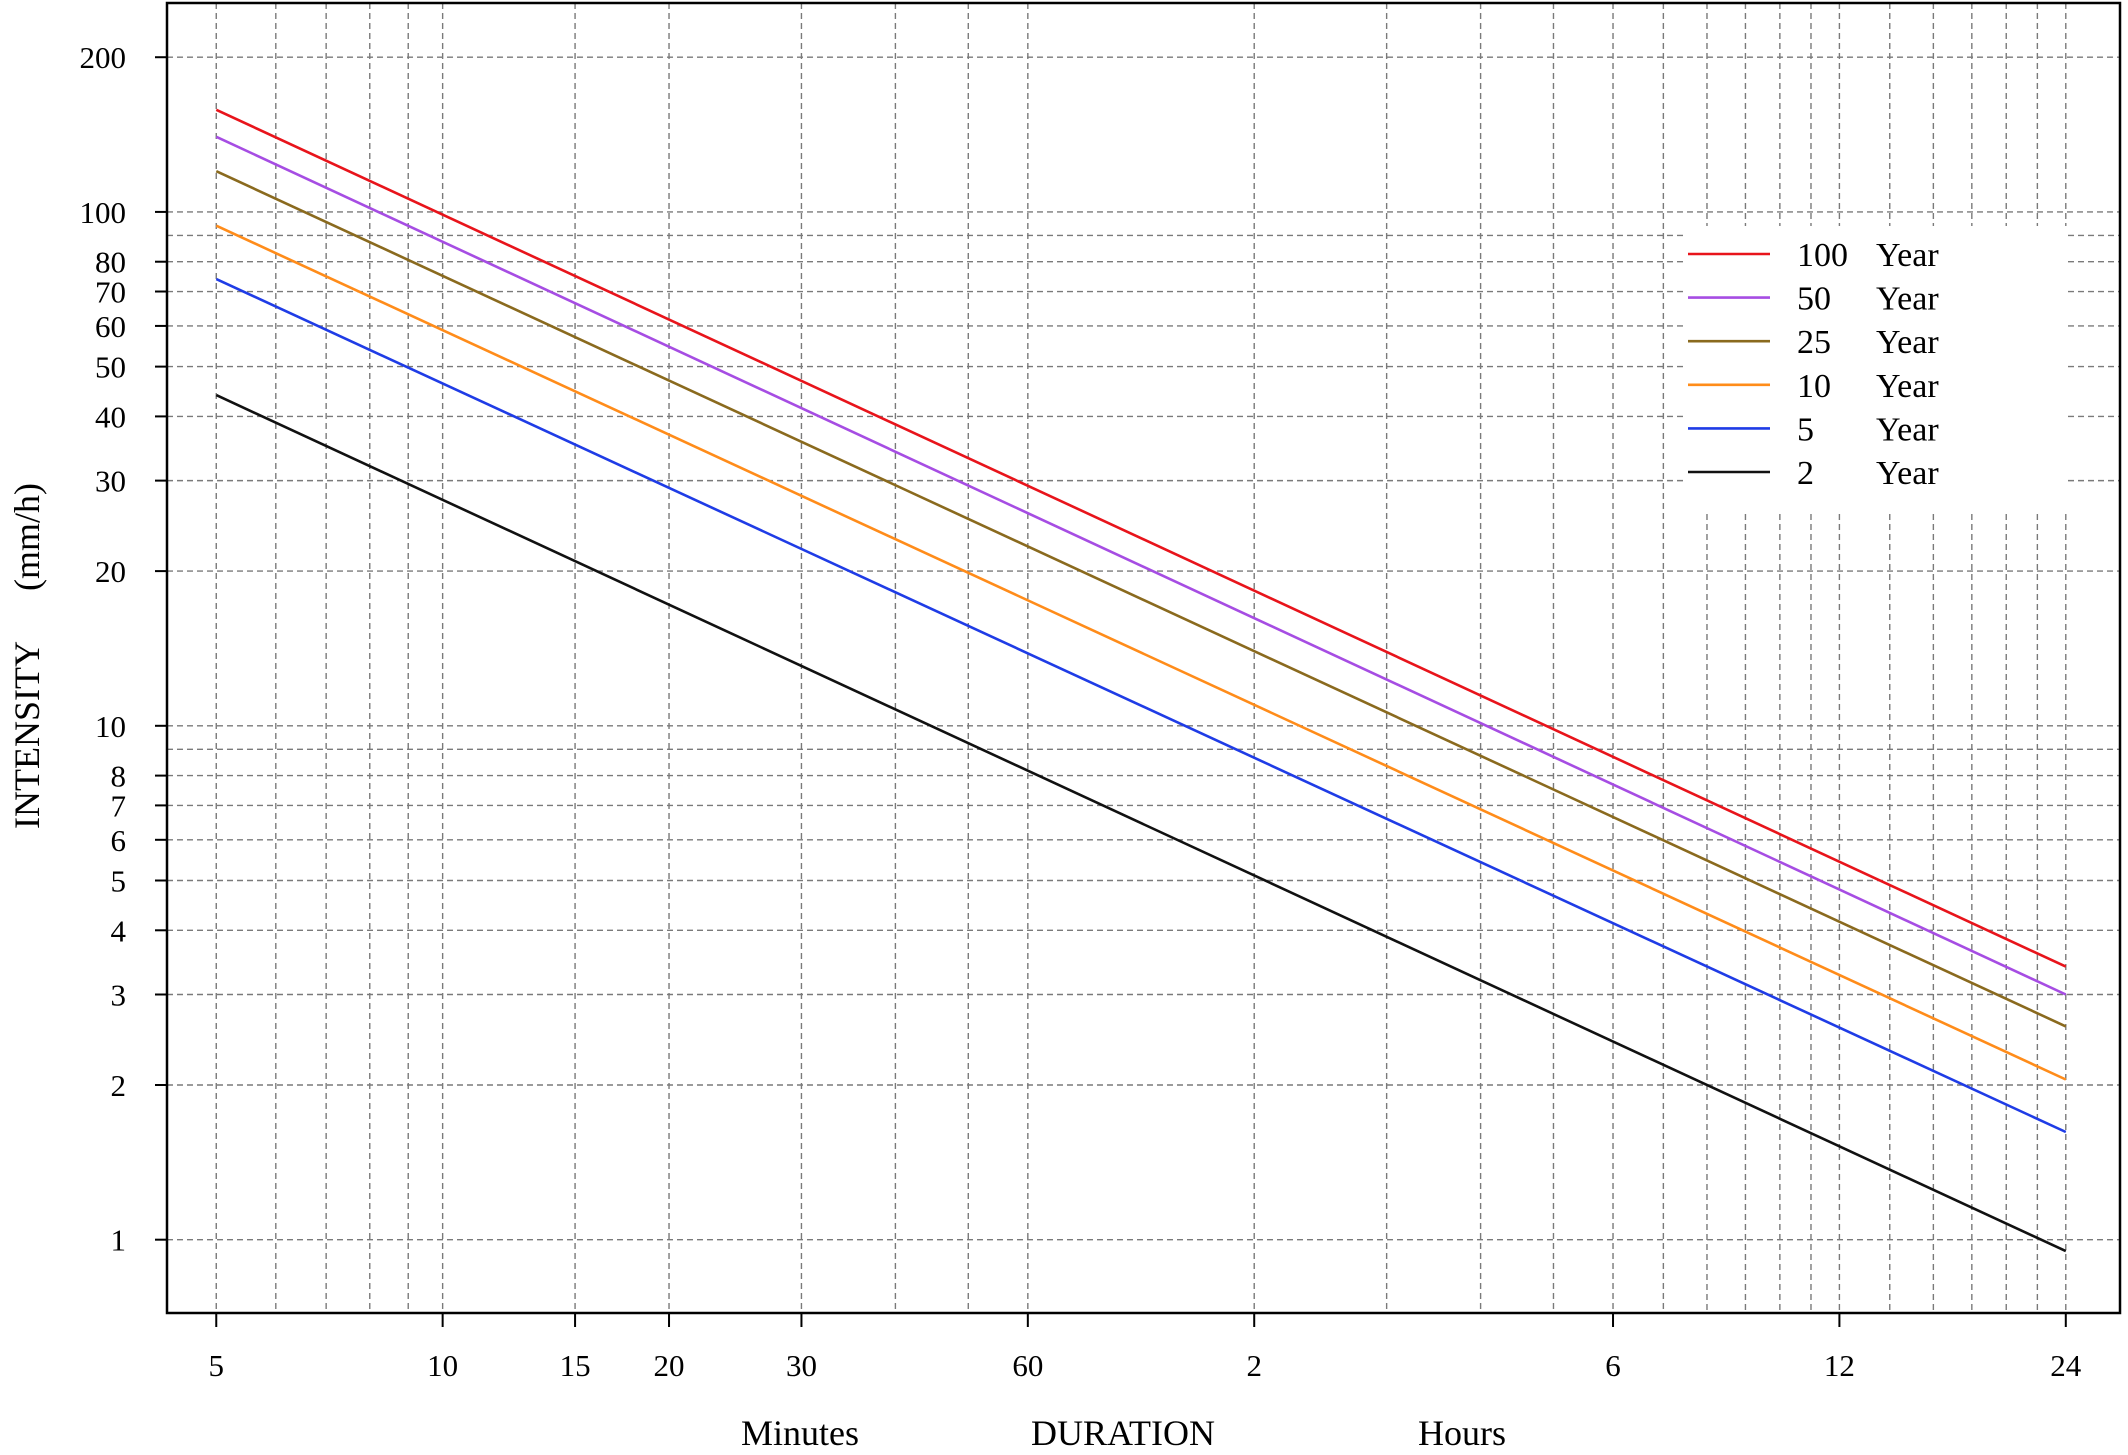 The image size is (2128, 1455). What do you see at coordinates (110, 326) in the screenshot?
I see `y-tick-label: 60` at bounding box center [110, 326].